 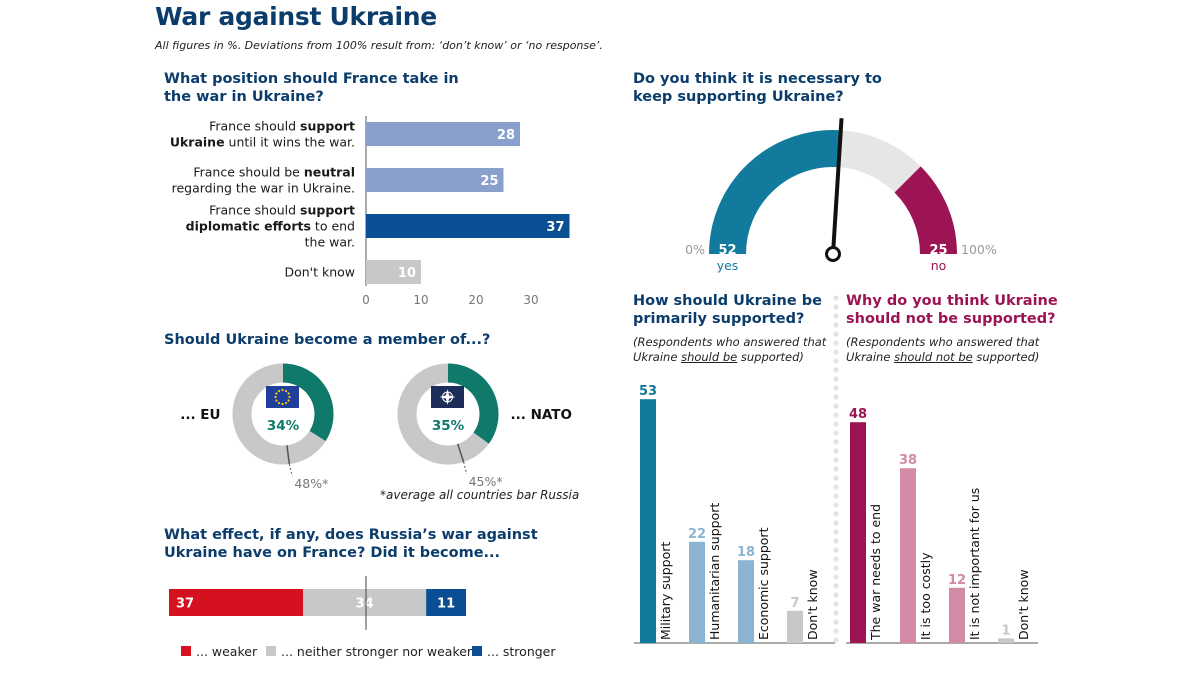 I want to click on support-bar, so click(x=697, y=592).